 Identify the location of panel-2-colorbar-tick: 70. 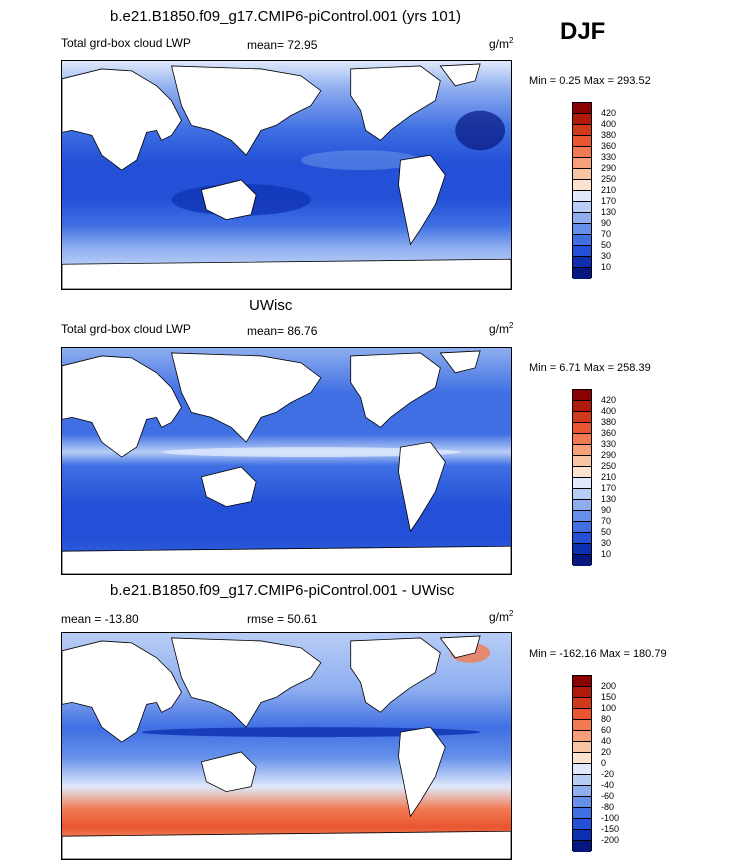
(606, 521).